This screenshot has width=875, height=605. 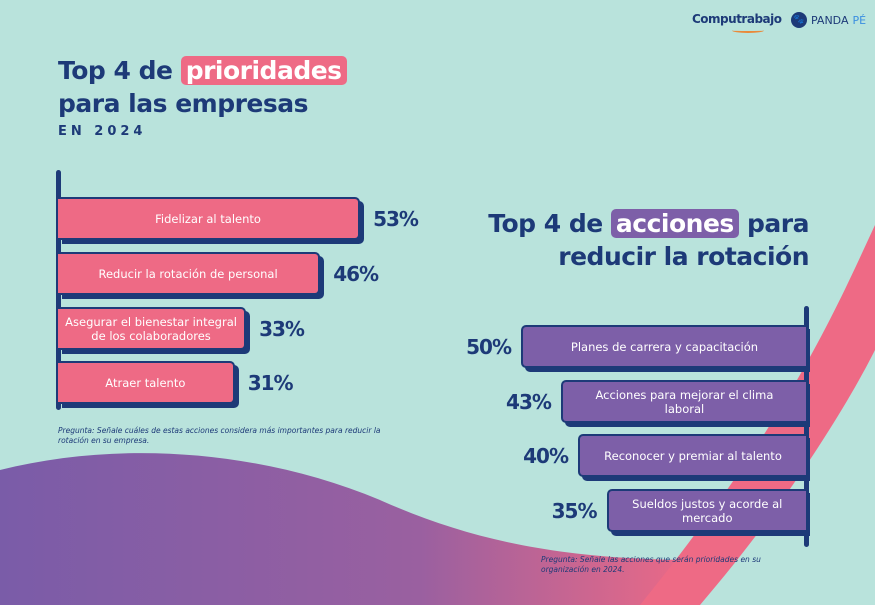 What do you see at coordinates (270, 383) in the screenshot?
I see `value-label: 31%` at bounding box center [270, 383].